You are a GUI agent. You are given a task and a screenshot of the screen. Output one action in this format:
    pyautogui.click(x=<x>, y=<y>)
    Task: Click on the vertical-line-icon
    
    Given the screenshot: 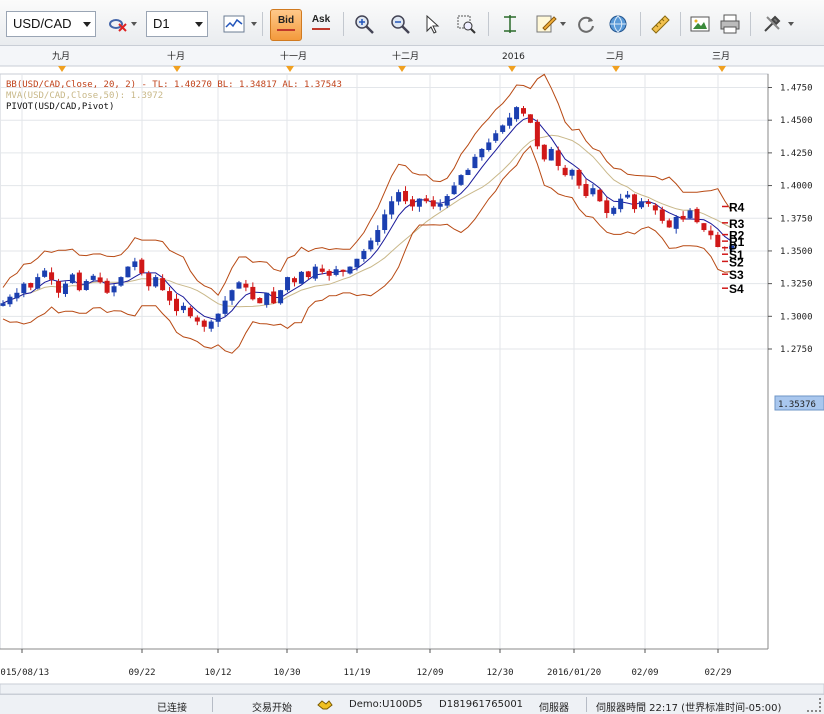 What is the action you would take?
    pyautogui.click(x=510, y=24)
    